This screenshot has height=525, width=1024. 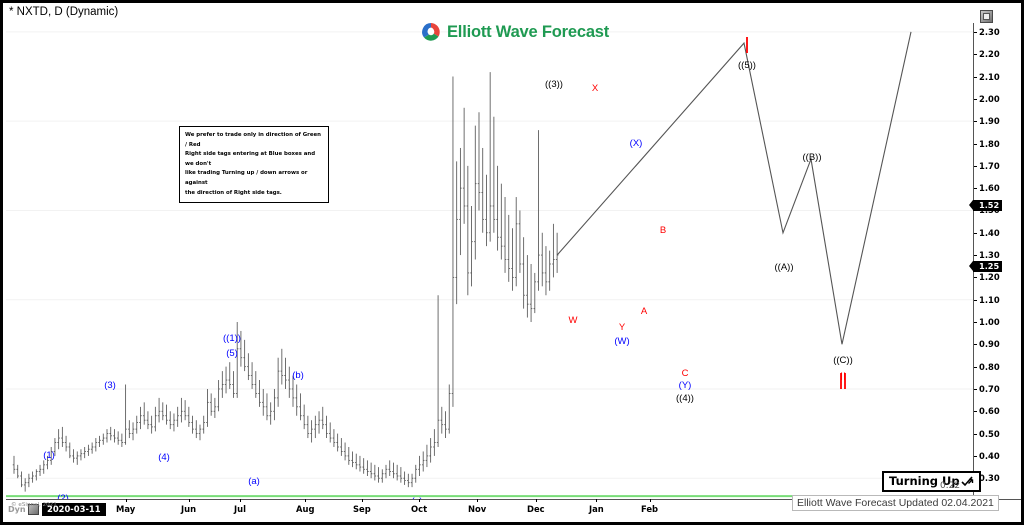 What do you see at coordinates (989, 121) in the screenshot?
I see `price-tick-label: 1.90` at bounding box center [989, 121].